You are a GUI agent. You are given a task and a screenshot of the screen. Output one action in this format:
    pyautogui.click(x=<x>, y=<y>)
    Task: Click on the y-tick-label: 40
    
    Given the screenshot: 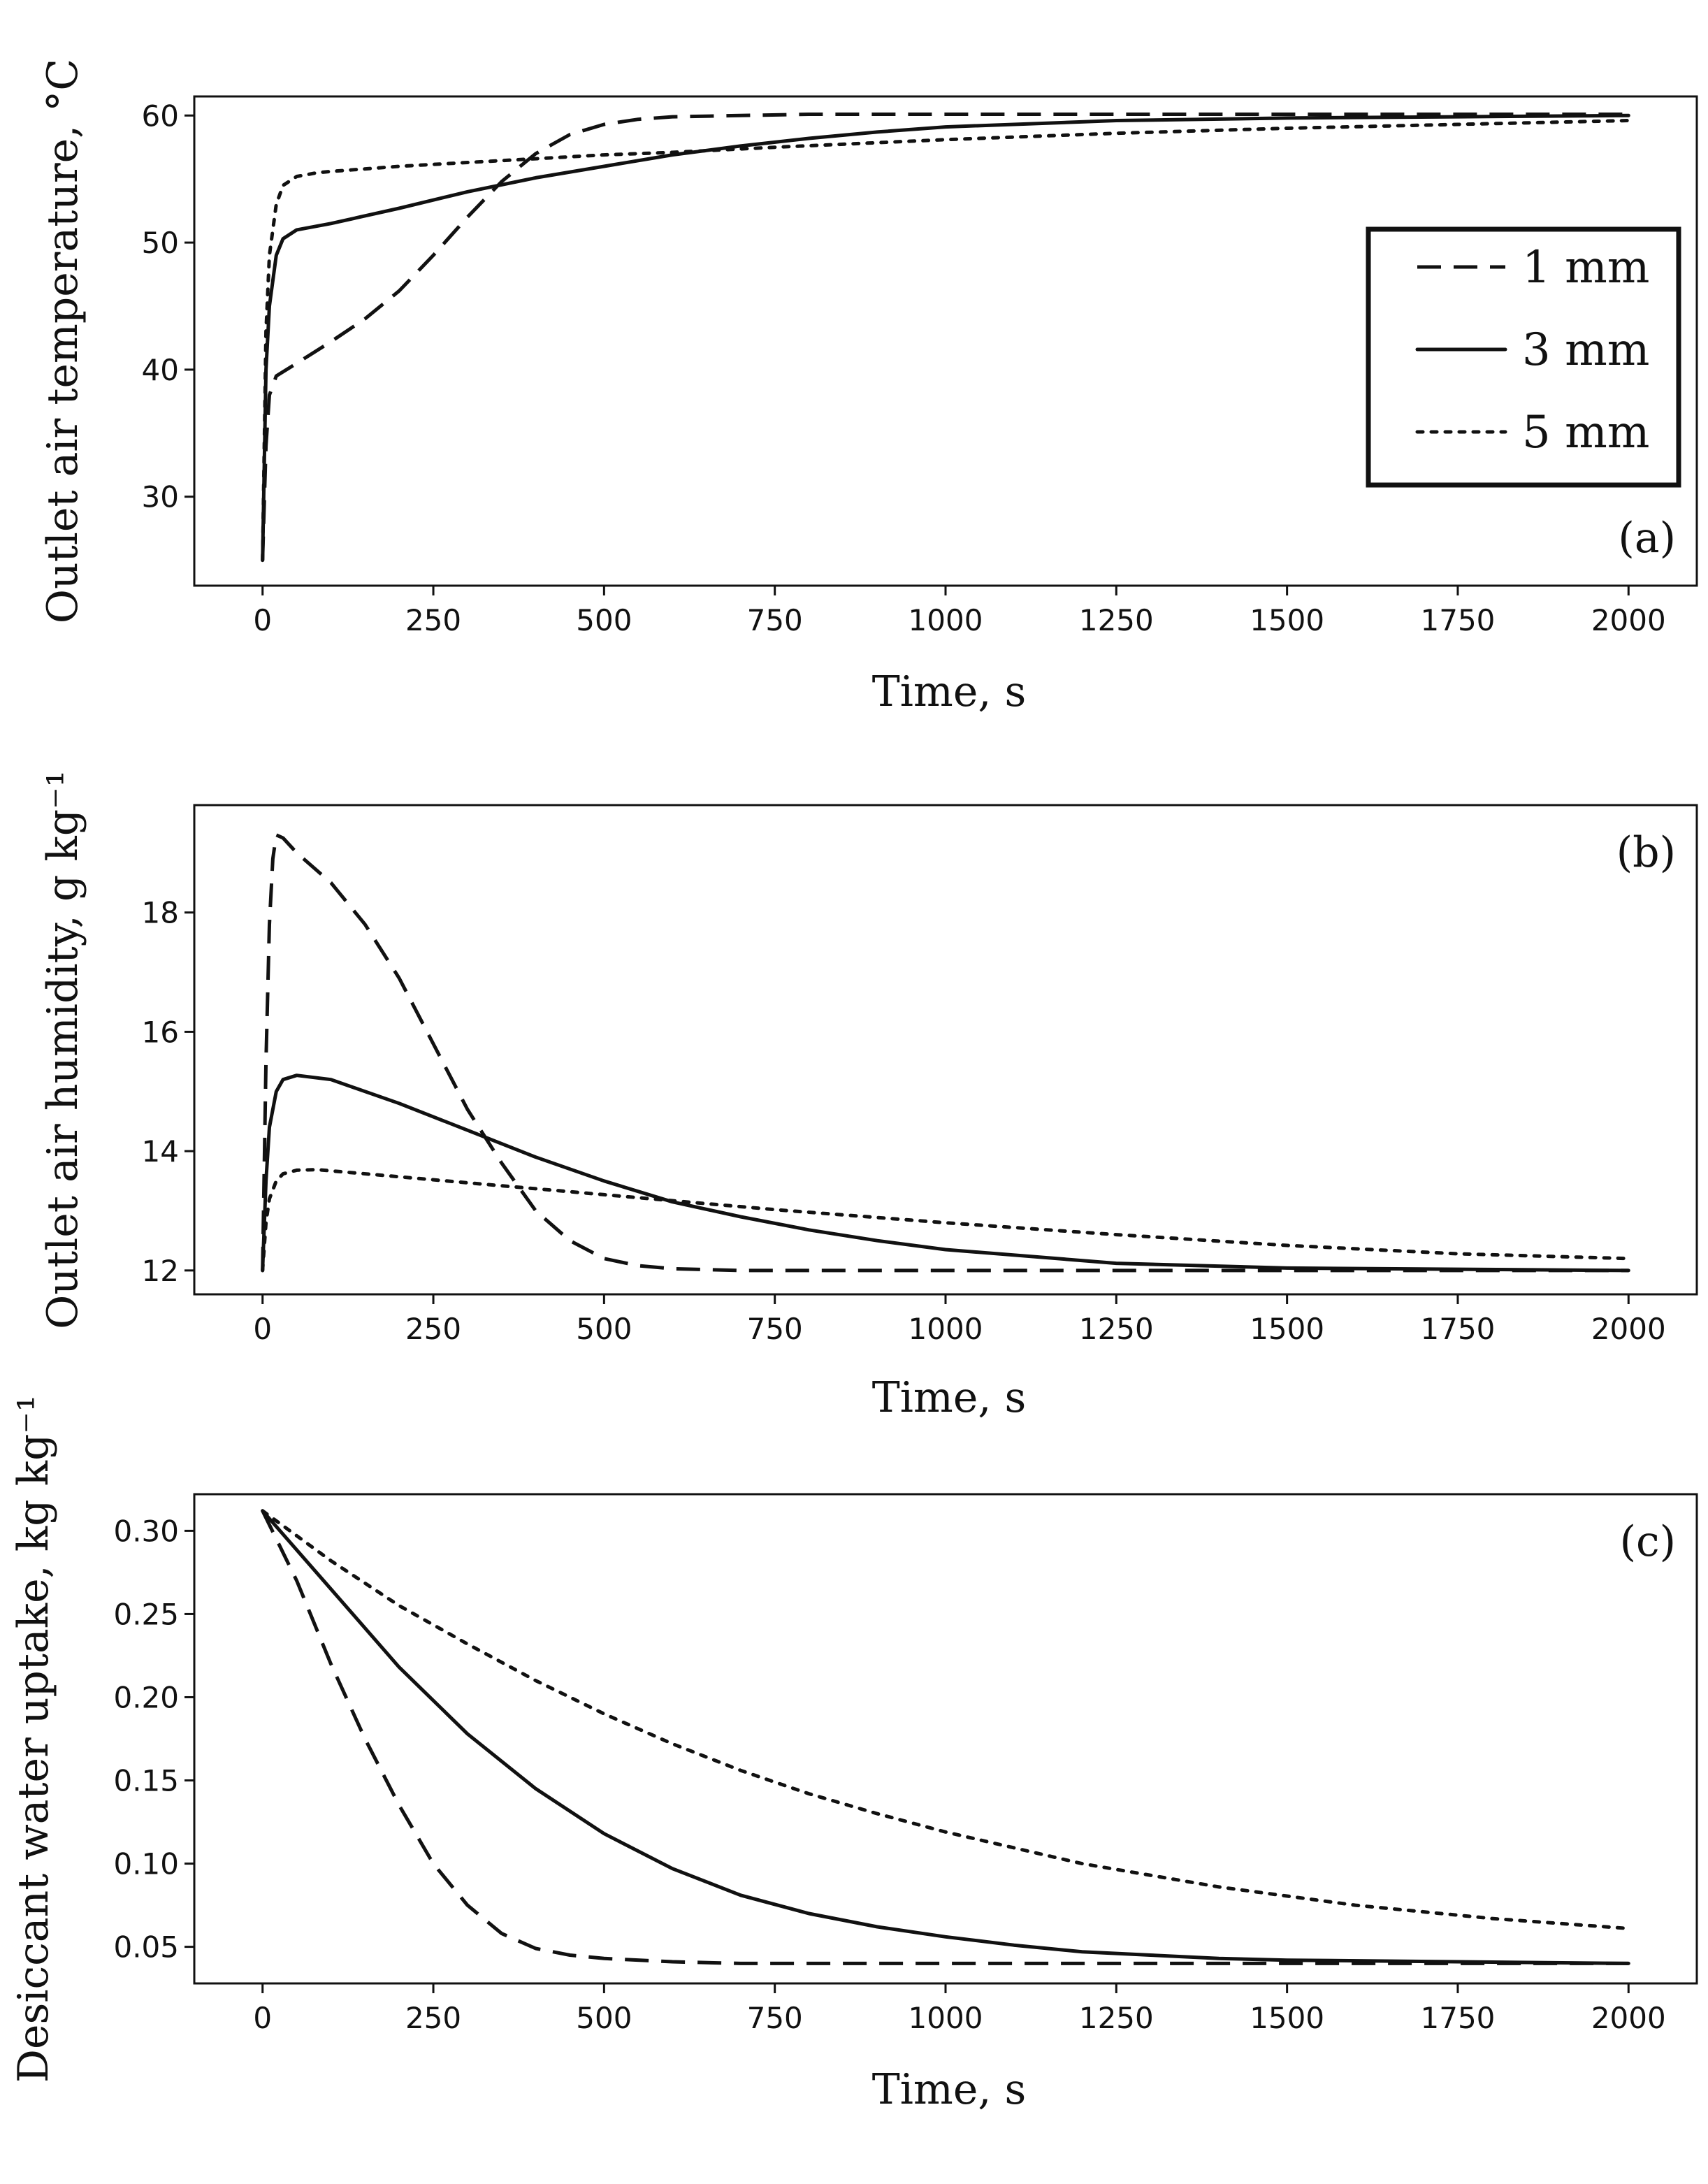 What is the action you would take?
    pyautogui.click(x=160, y=370)
    